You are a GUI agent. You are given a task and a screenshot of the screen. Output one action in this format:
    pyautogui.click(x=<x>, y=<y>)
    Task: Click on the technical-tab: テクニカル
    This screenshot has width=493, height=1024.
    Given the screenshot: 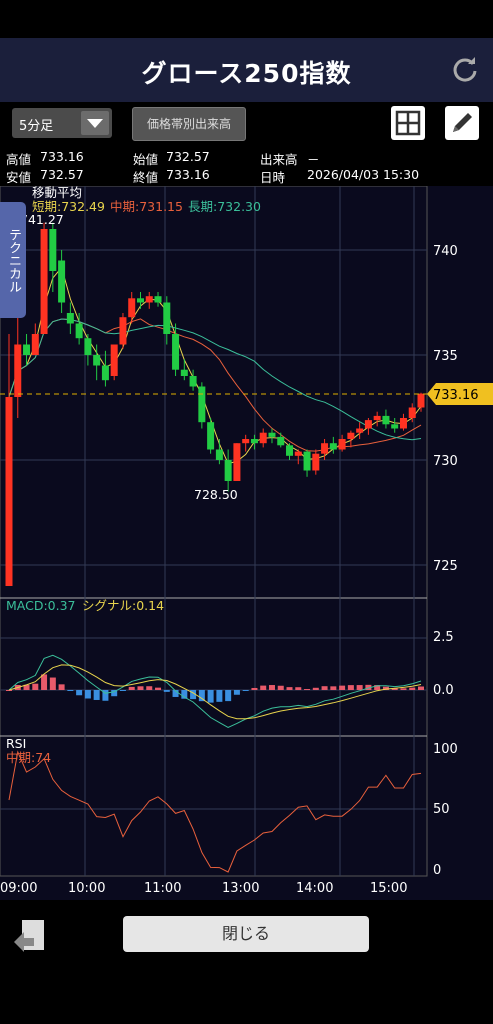 What is the action you would take?
    pyautogui.click(x=13, y=260)
    